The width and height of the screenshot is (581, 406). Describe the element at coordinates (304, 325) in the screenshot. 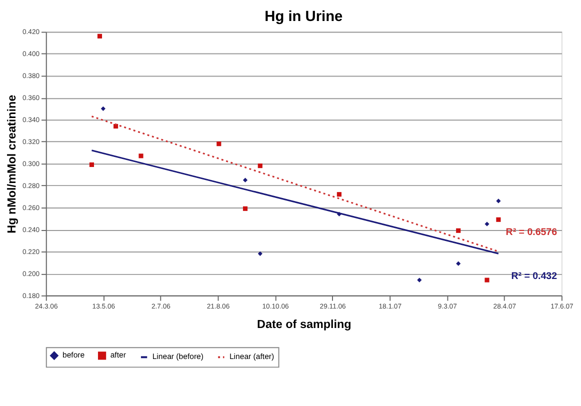

I see `x-axis-title: Date of sampling` at that location.